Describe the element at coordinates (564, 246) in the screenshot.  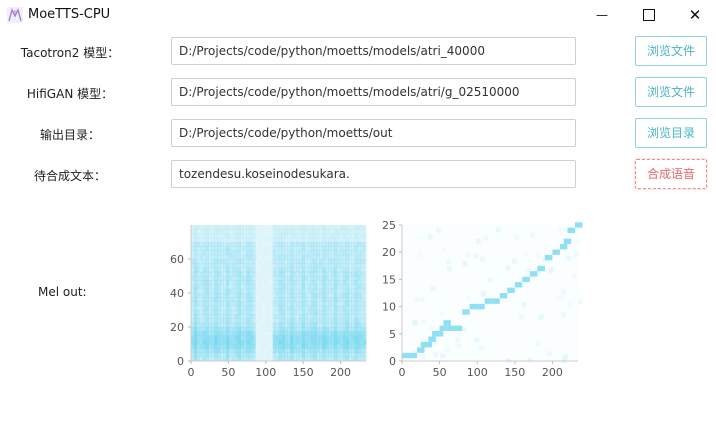
I see `alignment-path-cell` at that location.